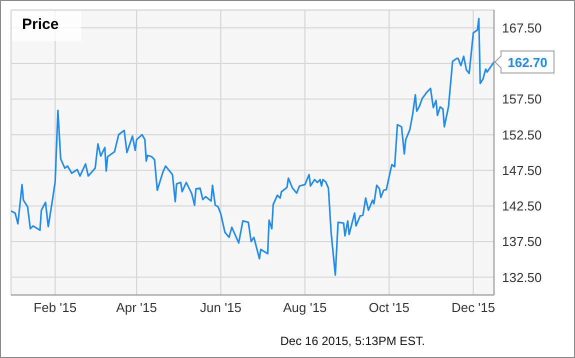  I want to click on x-tick-label: Aug '15, so click(305, 308).